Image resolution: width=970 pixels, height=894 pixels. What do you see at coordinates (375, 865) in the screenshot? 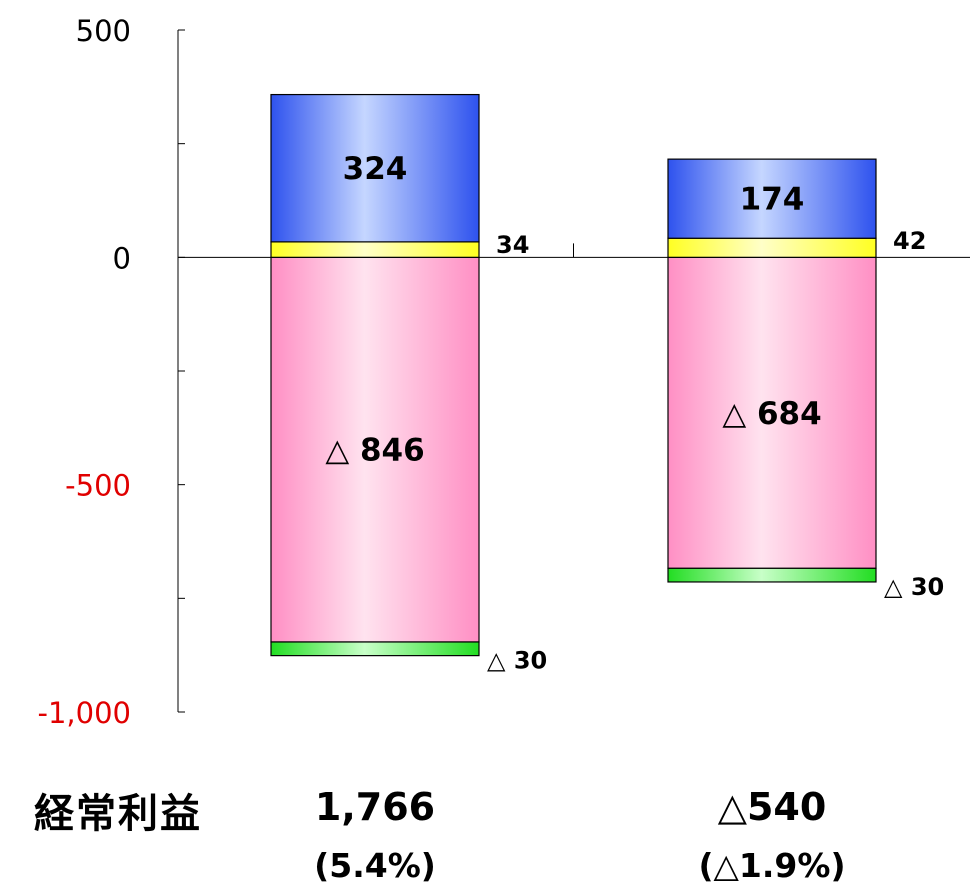
I see `profit-ratio-1: (5.4%)` at bounding box center [375, 865].